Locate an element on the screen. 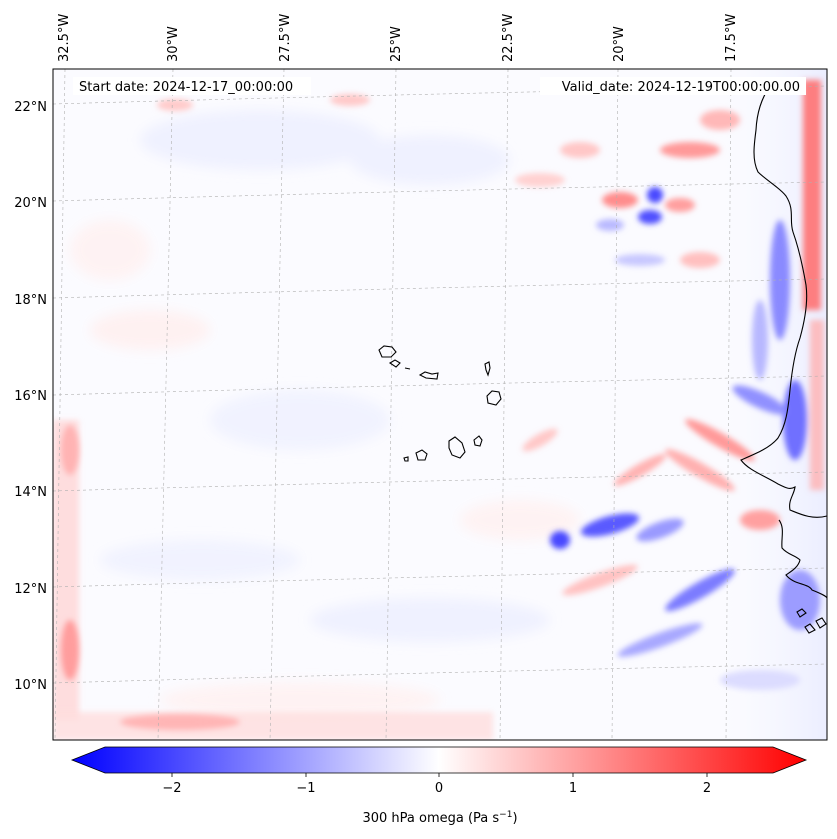 The image size is (837, 839). lat-label: 16°N is located at coordinates (30, 396).